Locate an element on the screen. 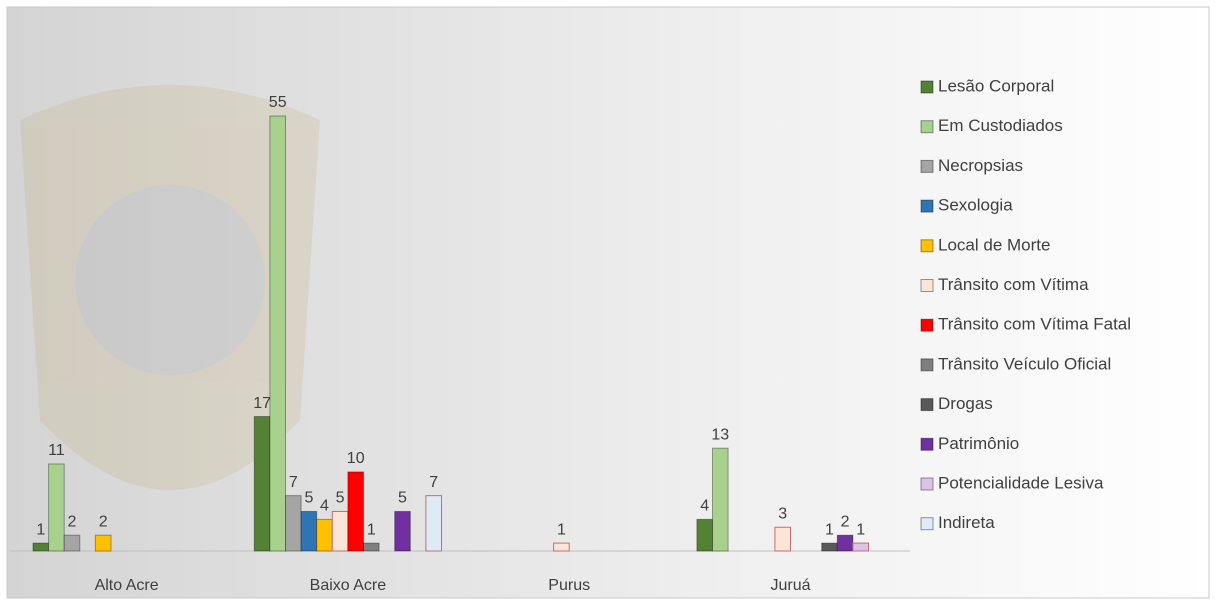 The image size is (1216, 610). legend-label: Local de Morte is located at coordinates (994, 244).